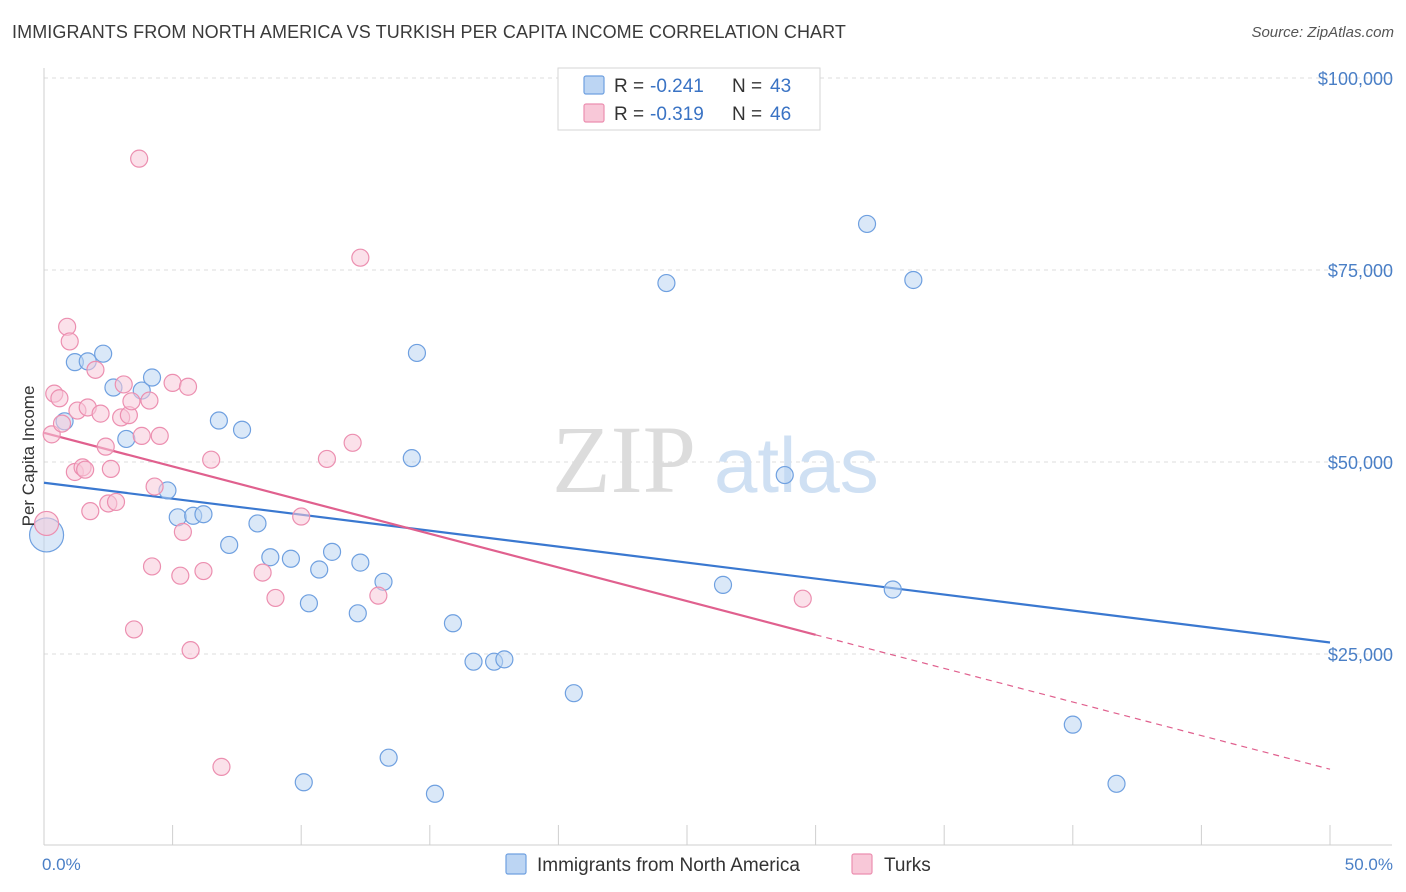 The width and height of the screenshot is (1406, 892). What do you see at coordinates (677, 114) in the screenshot?
I see `legend-r-value-turks: -0.319` at bounding box center [677, 114].